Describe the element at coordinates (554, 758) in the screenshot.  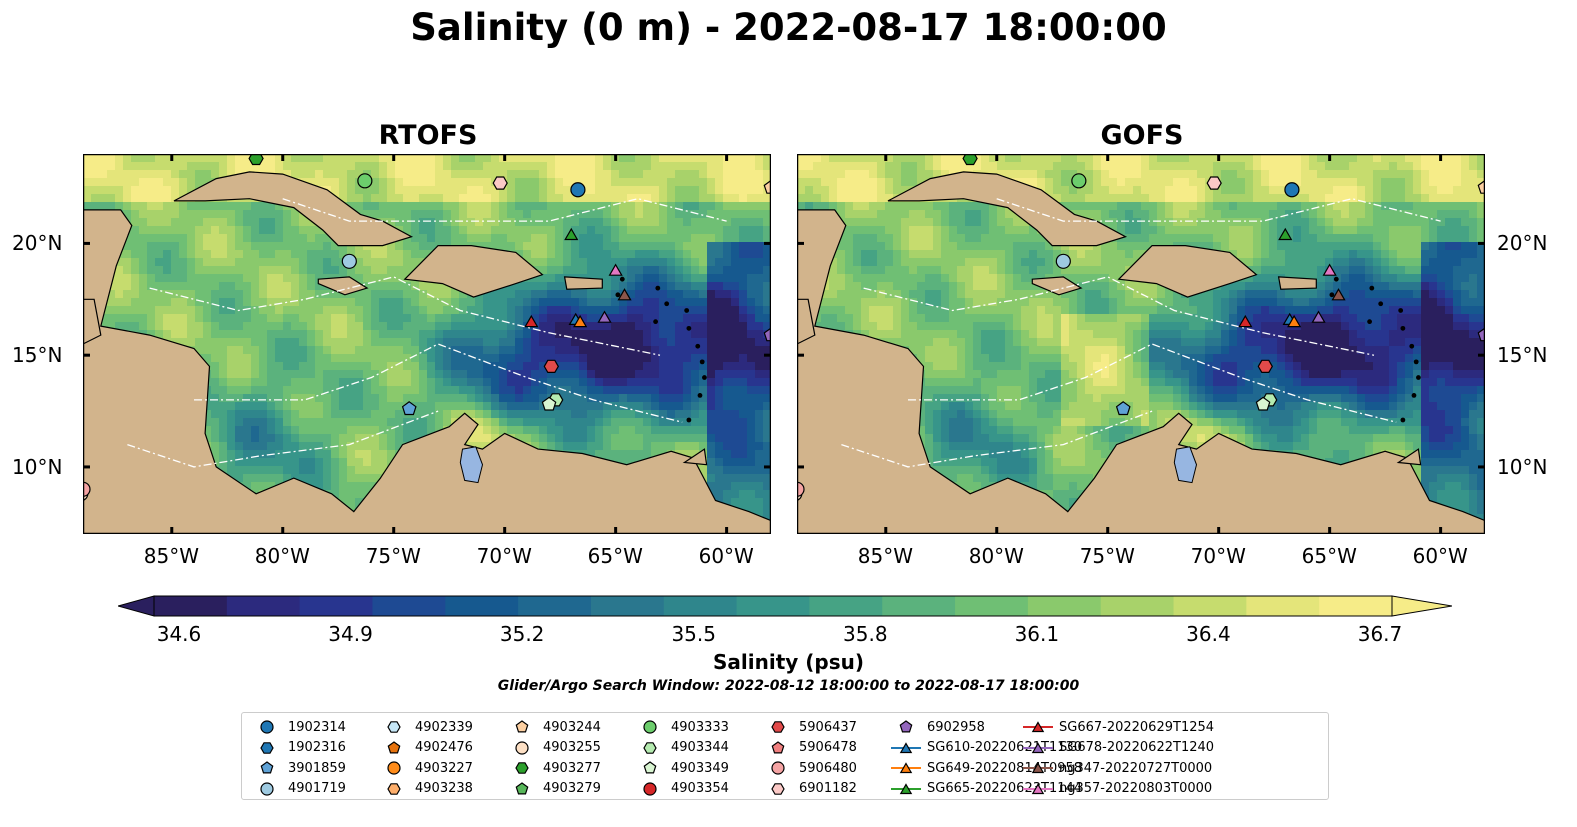
I see `legend-column: 4903244 4903255 4903277 4903279` at that location.